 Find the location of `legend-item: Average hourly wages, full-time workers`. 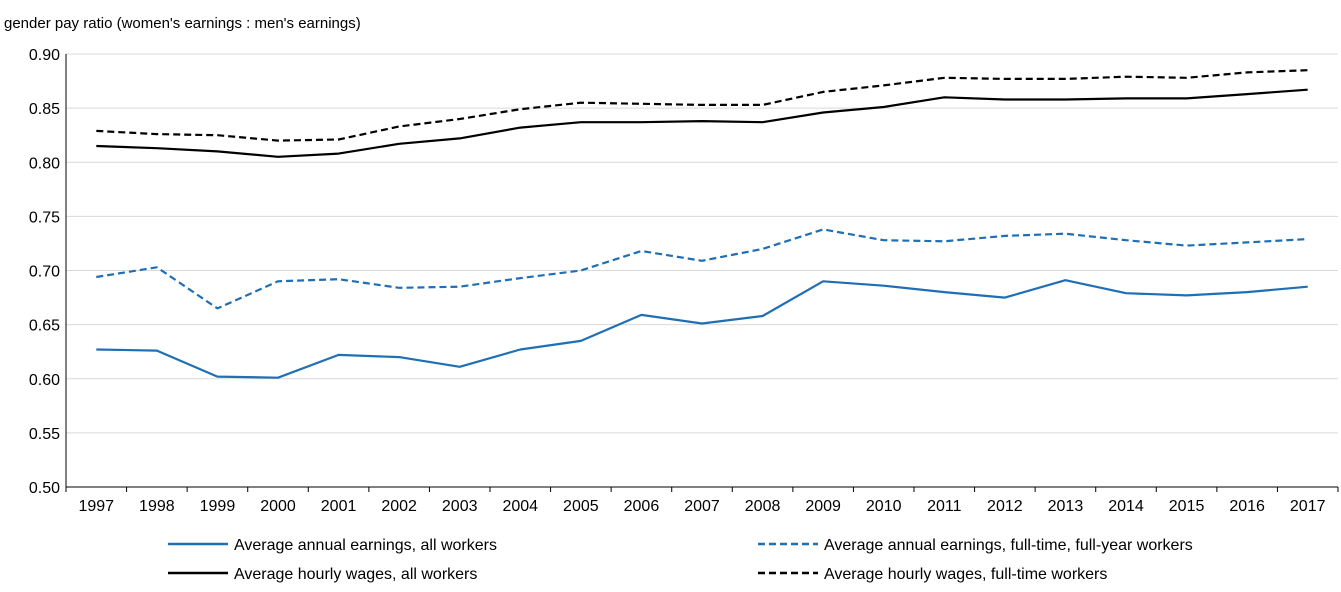

legend-item: Average hourly wages, full-time workers is located at coordinates (932, 574).